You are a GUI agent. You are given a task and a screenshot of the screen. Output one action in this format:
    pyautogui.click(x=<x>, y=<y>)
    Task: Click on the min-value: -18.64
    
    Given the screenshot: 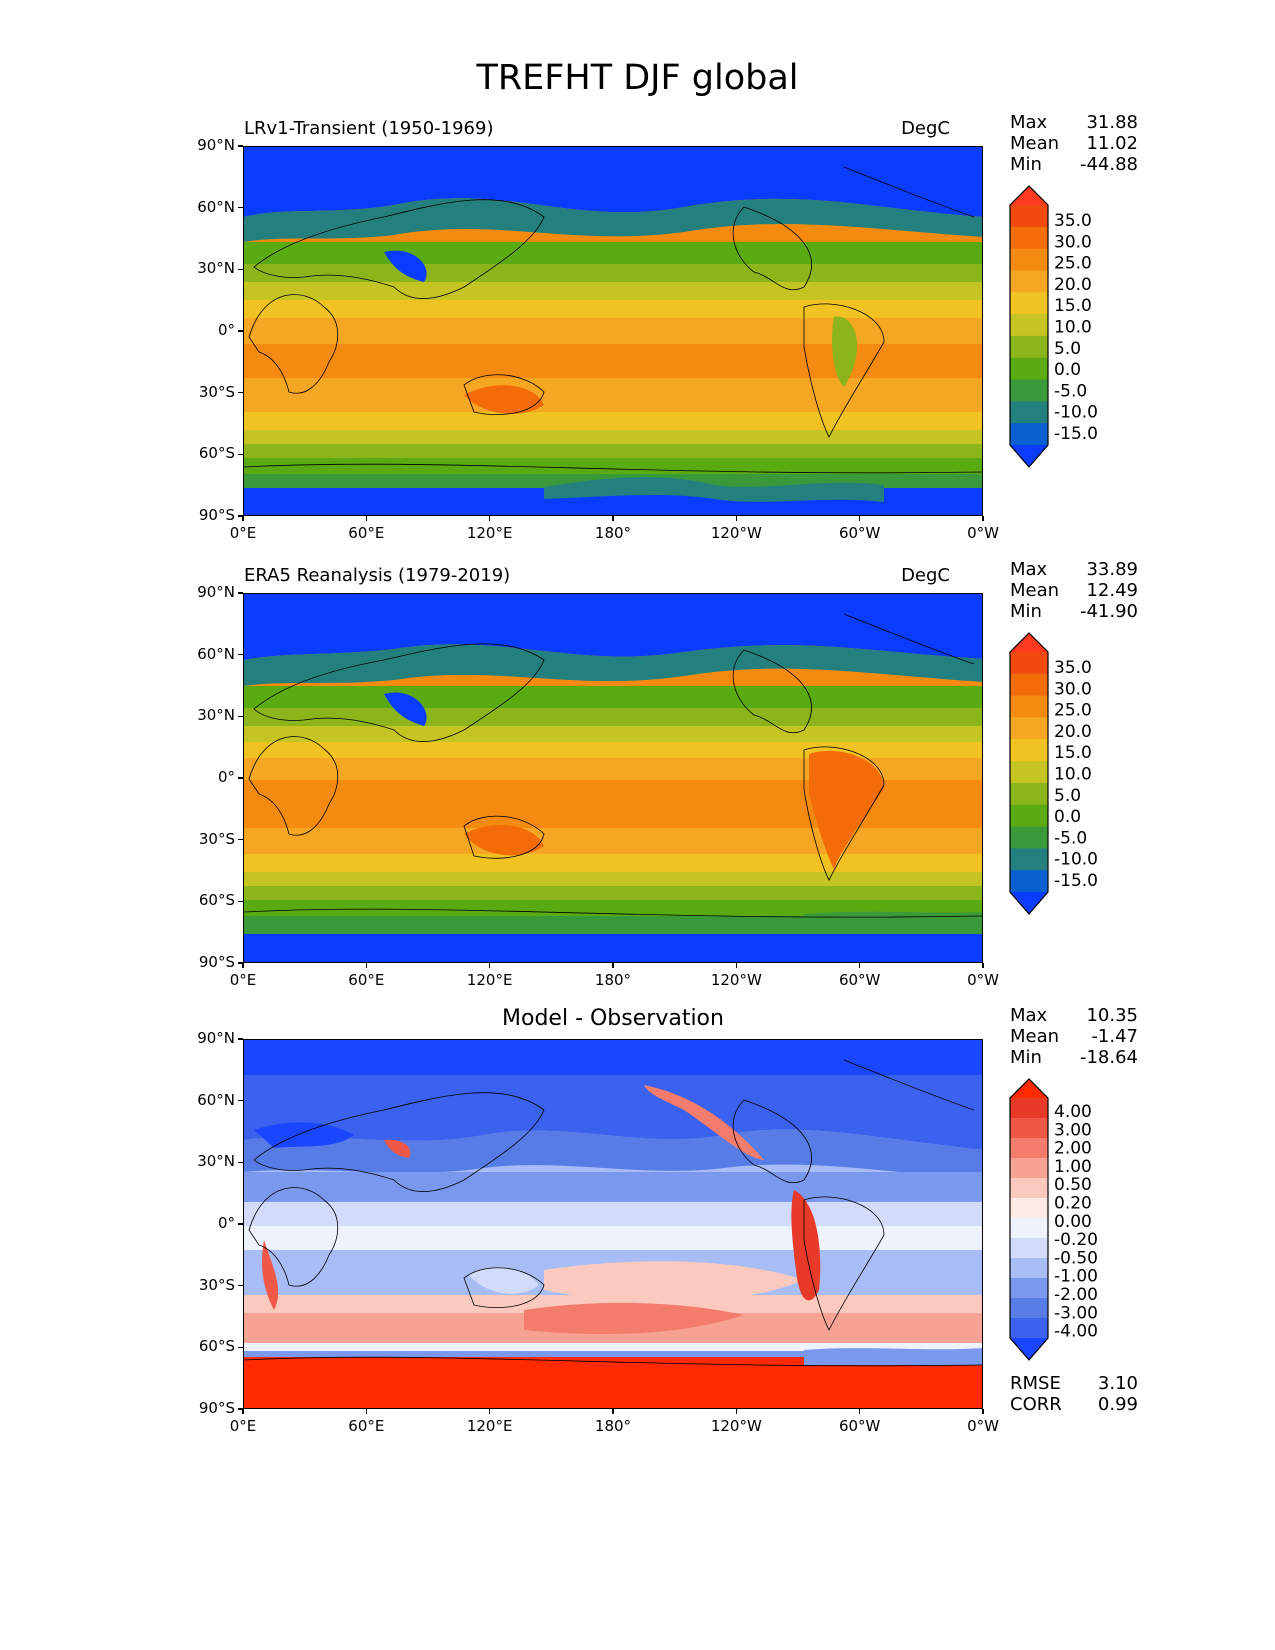 What is the action you would take?
    pyautogui.click(x=1108, y=1057)
    